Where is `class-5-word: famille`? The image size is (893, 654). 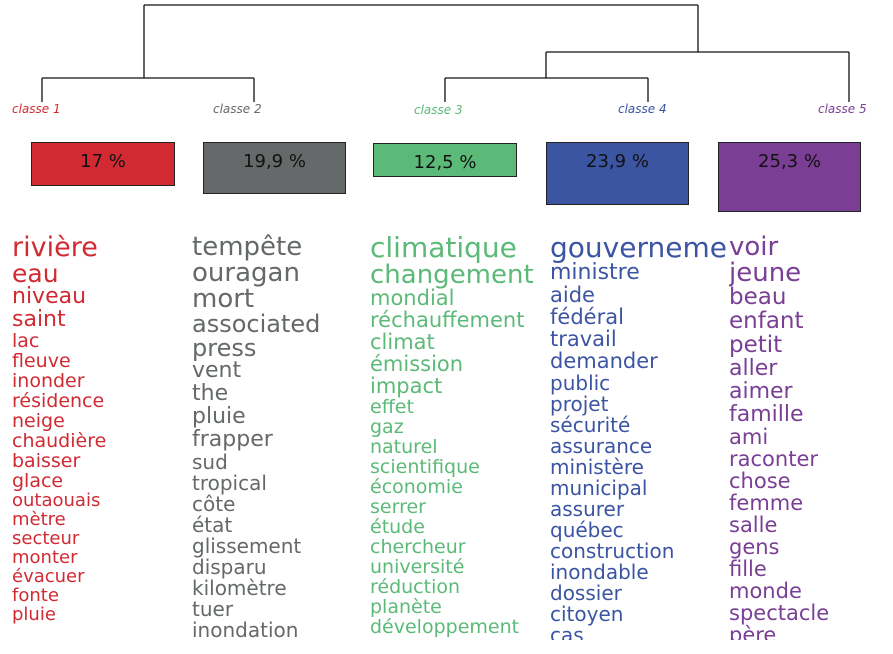
class-5-word: famille is located at coordinates (766, 414).